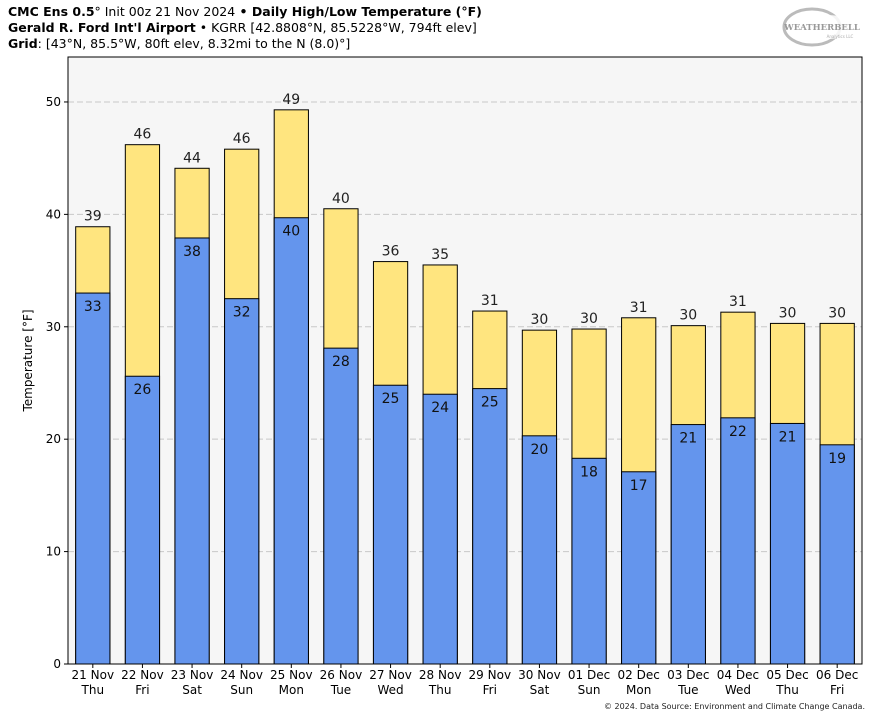 The image size is (877, 720). I want to click on low-value-label: 40, so click(291, 232).